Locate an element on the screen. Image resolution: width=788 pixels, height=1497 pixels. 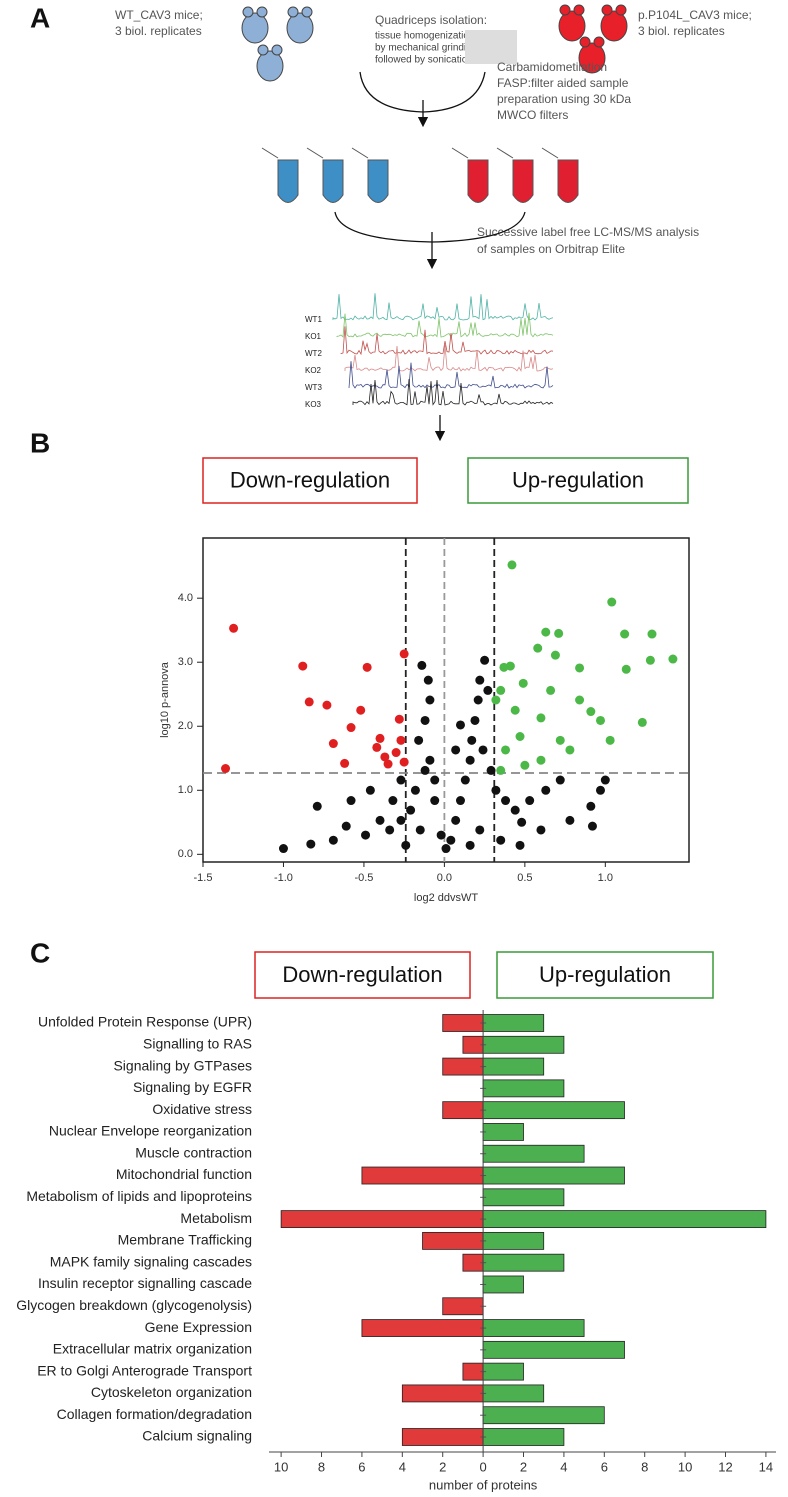
category-label: Collagen formation/degradation is located at coordinates (154, 1414).